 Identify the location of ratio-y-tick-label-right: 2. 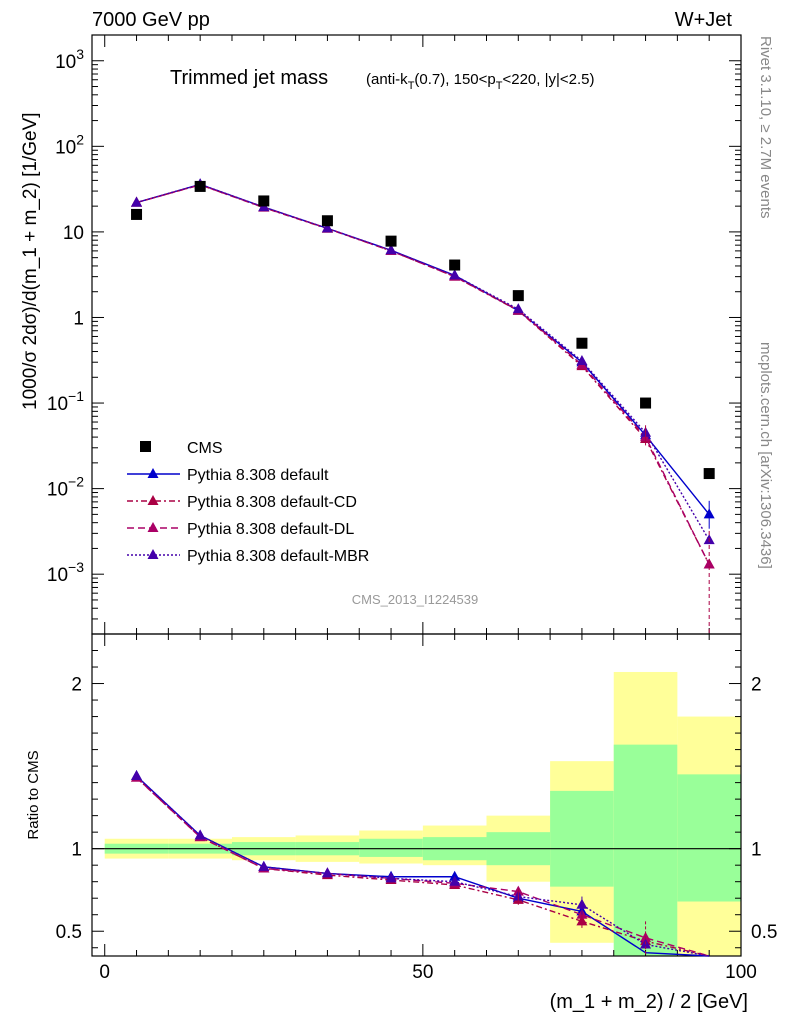
(756, 685).